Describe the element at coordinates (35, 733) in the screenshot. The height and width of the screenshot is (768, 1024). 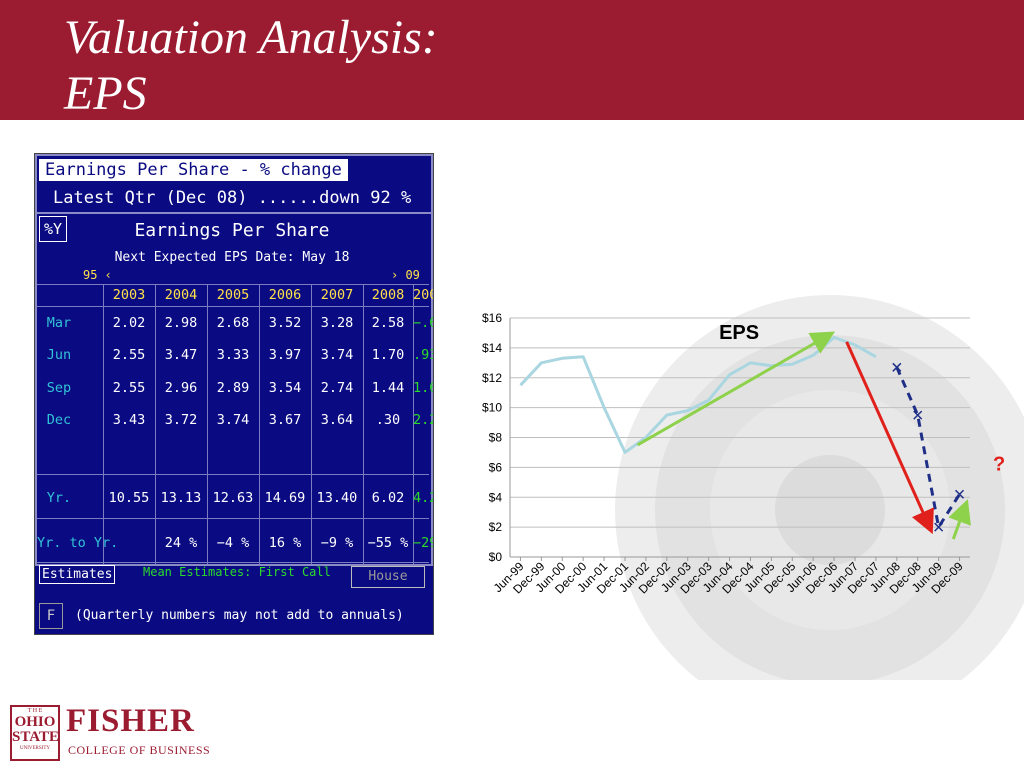
I see `osu-logo-mark: T H E OHIO STATE UNIVERSITY` at that location.